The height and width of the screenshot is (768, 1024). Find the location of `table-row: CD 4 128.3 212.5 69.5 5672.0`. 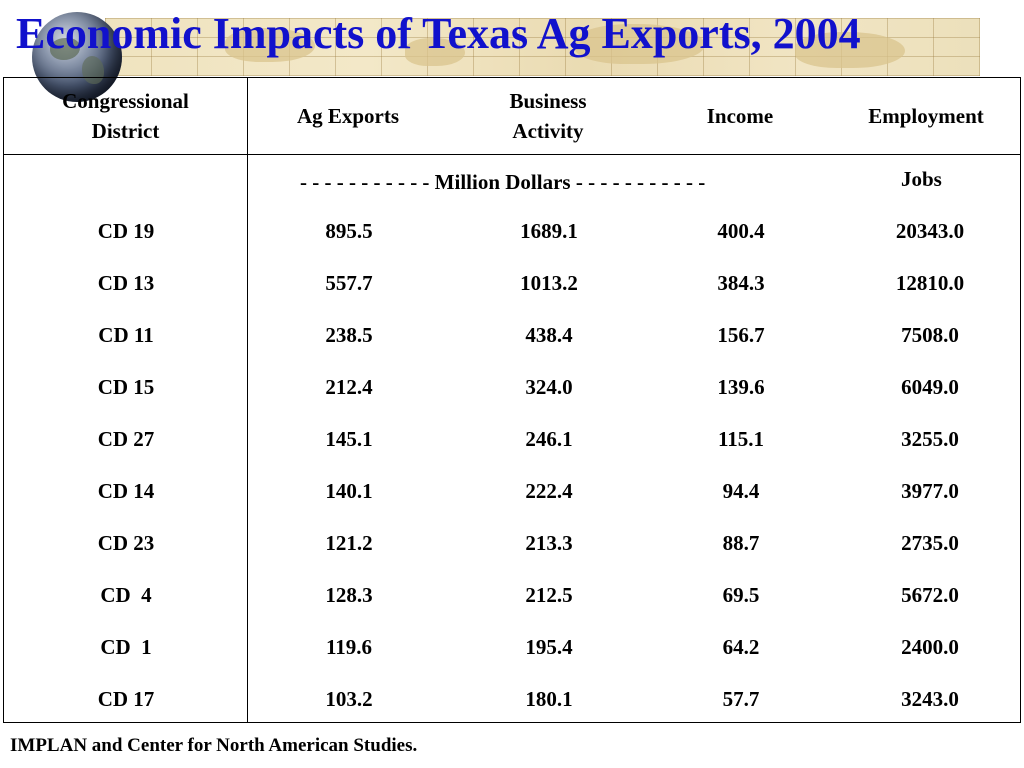

table-row: CD 4 128.3 212.5 69.5 5672.0 is located at coordinates (512, 598).